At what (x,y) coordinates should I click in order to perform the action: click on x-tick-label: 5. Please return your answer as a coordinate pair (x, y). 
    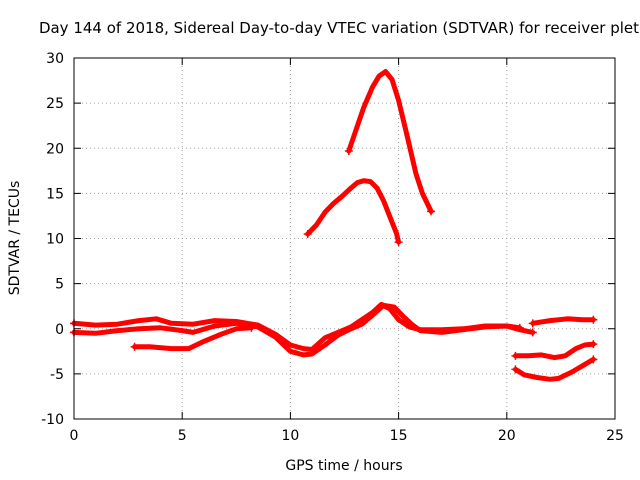
    Looking at the image, I should click on (182, 436).